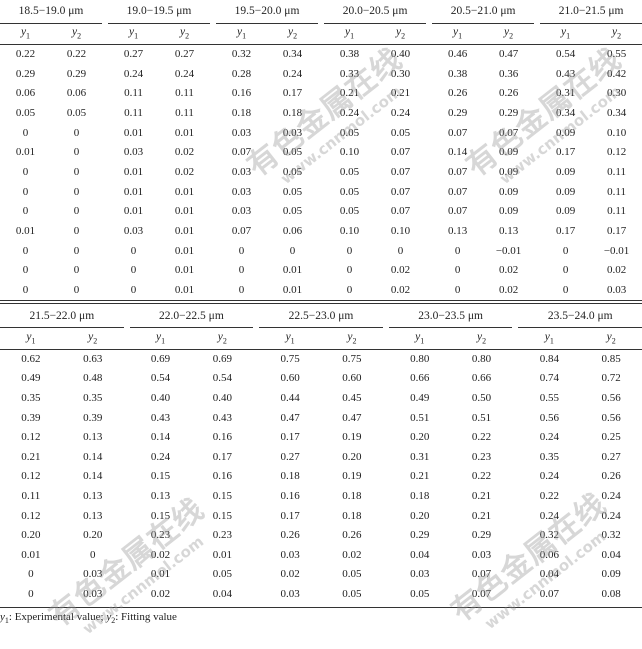 This screenshot has height=649, width=642. Describe the element at coordinates (133, 112) in the screenshot. I see `experimental-value-cell: 0.11` at that location.